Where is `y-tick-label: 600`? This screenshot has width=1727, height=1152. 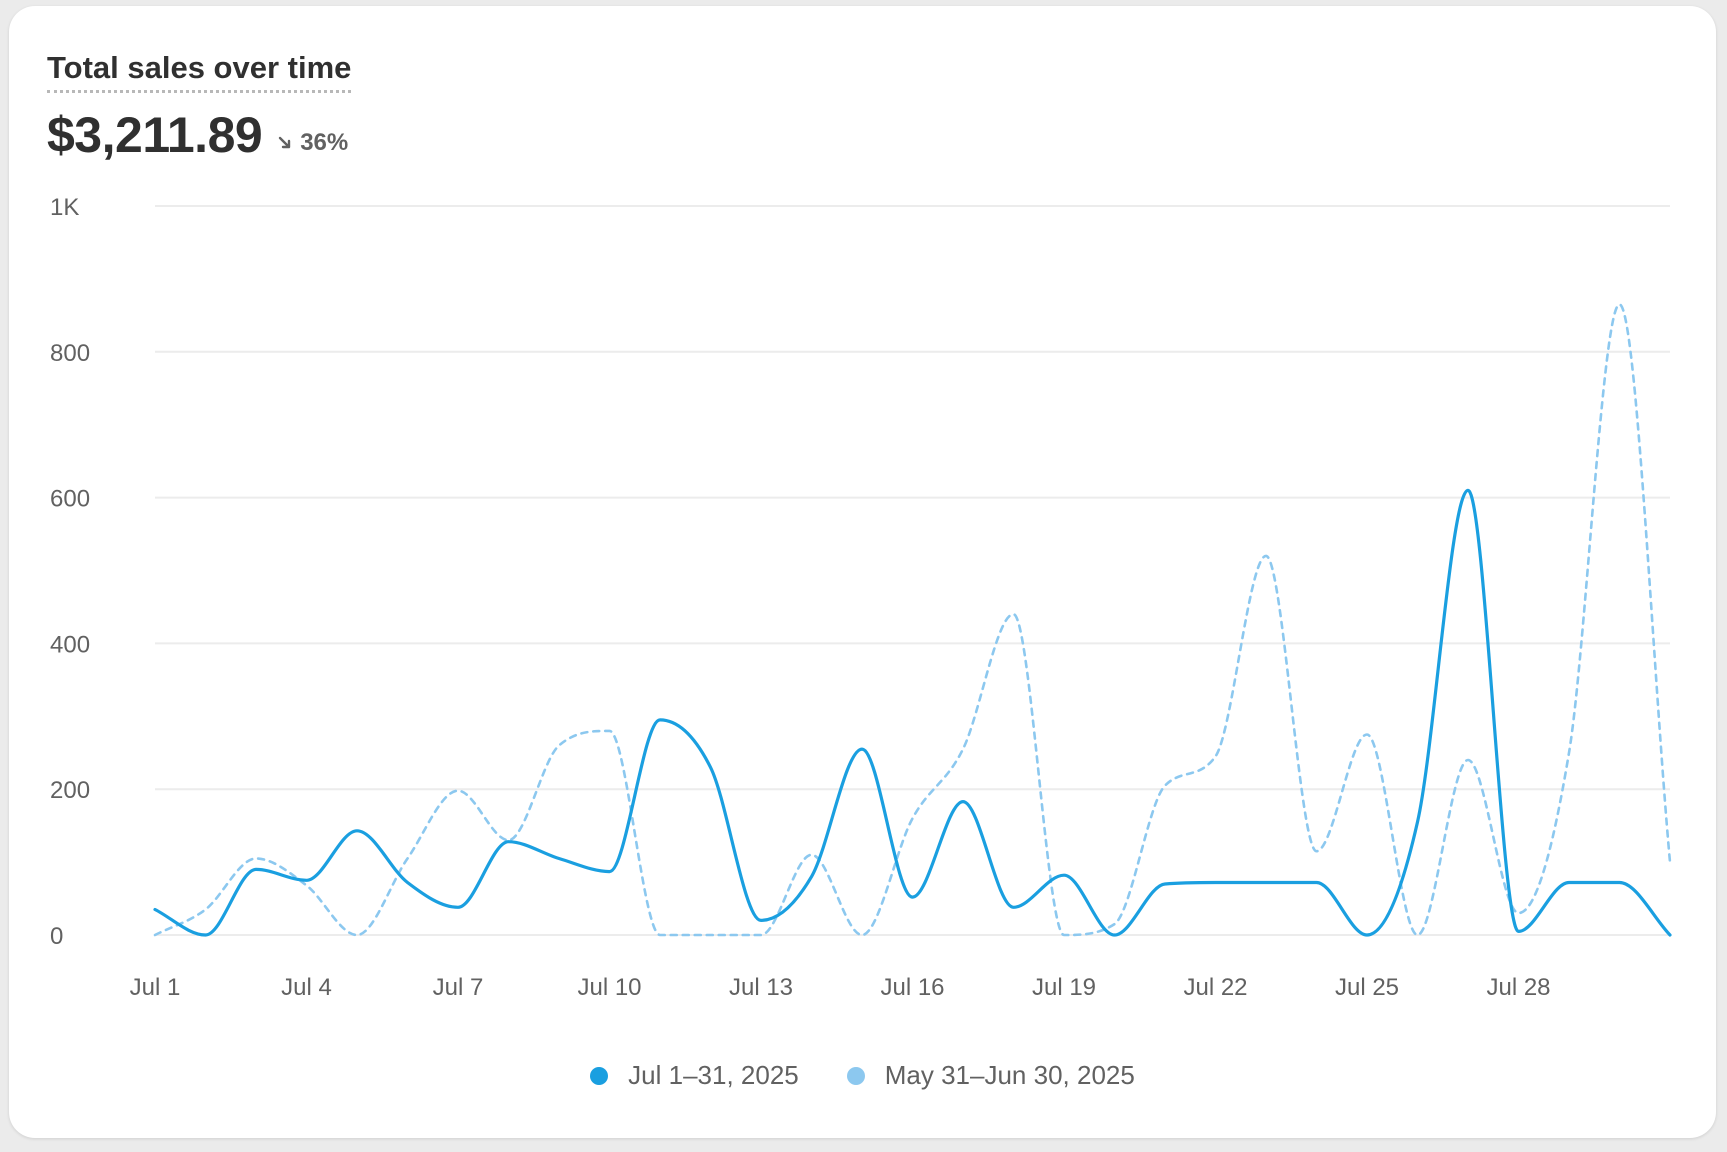
y-tick-label: 600 is located at coordinates (70, 499).